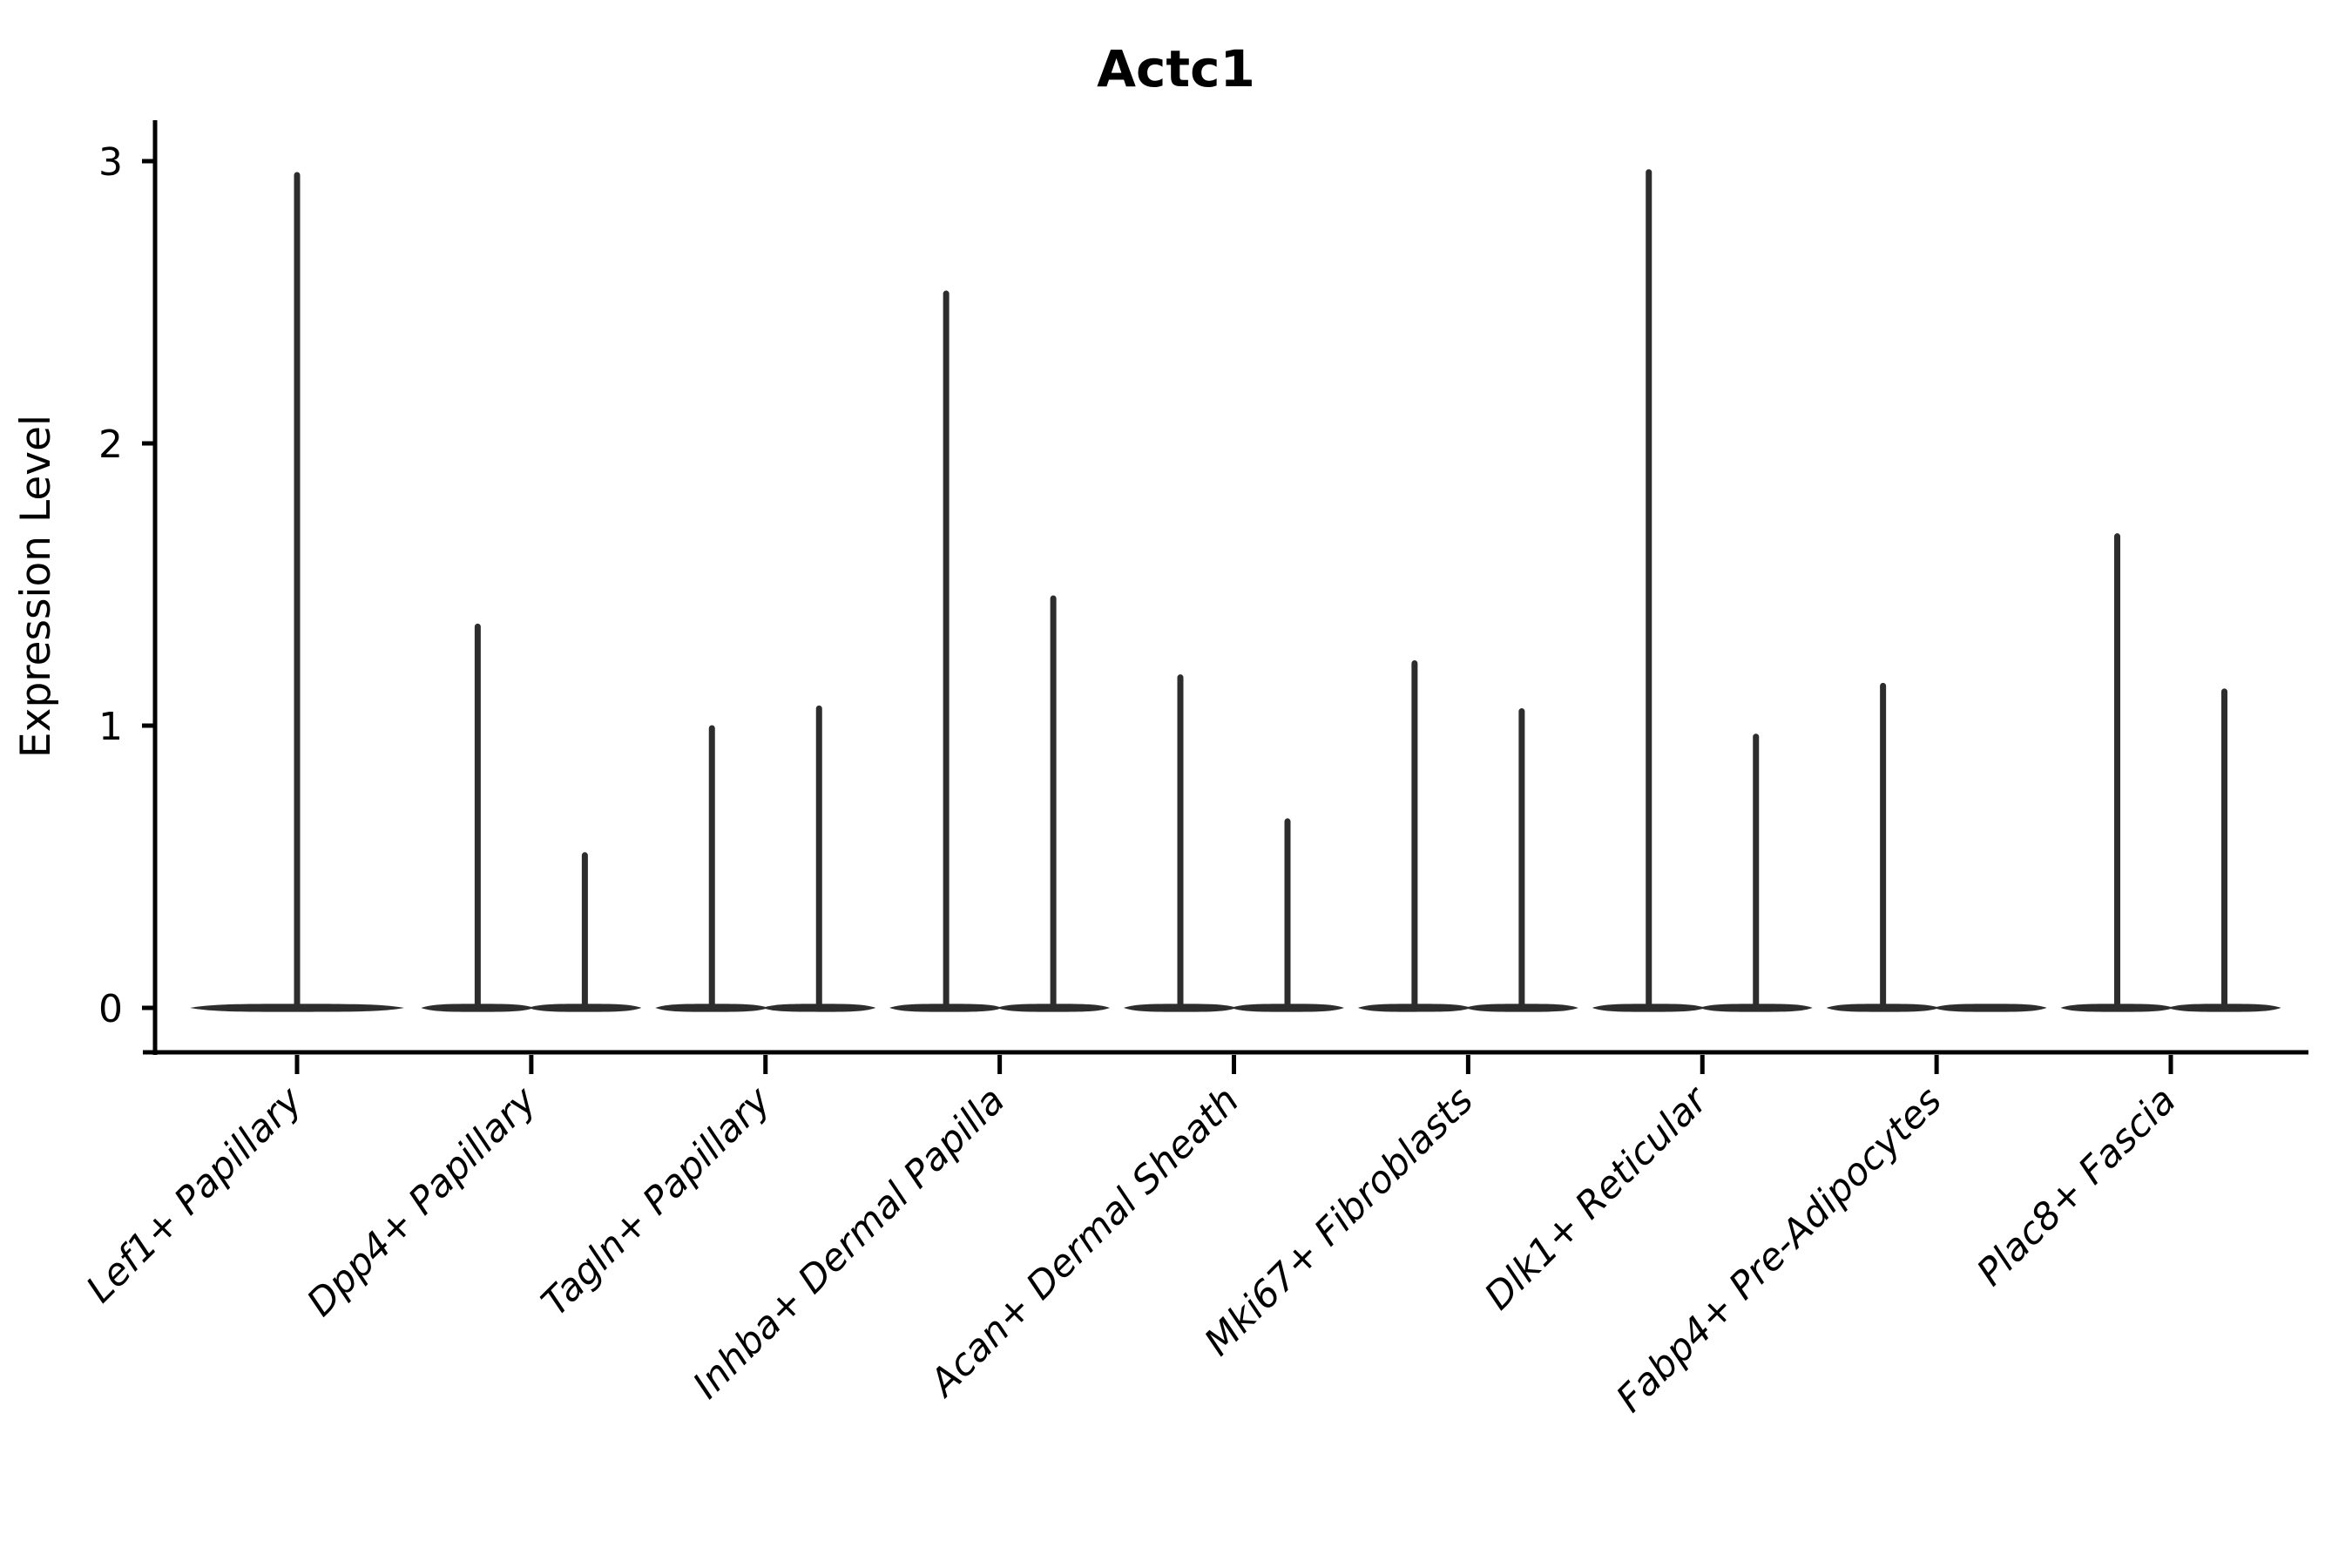 Image resolution: width=2352 pixels, height=1568 pixels. Describe the element at coordinates (2077, 1186) in the screenshot. I see `x-category-label: Plac8+ Fascia` at that location.